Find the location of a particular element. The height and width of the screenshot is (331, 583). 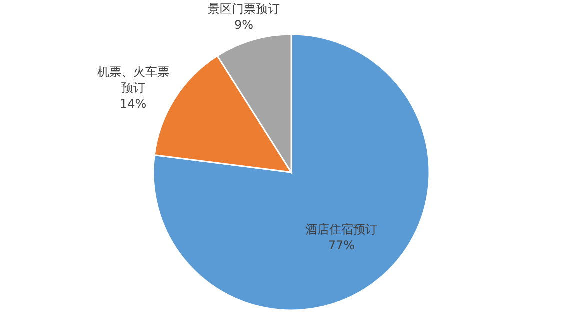

slice-label: 酒店住宿预订 is located at coordinates (342, 229).